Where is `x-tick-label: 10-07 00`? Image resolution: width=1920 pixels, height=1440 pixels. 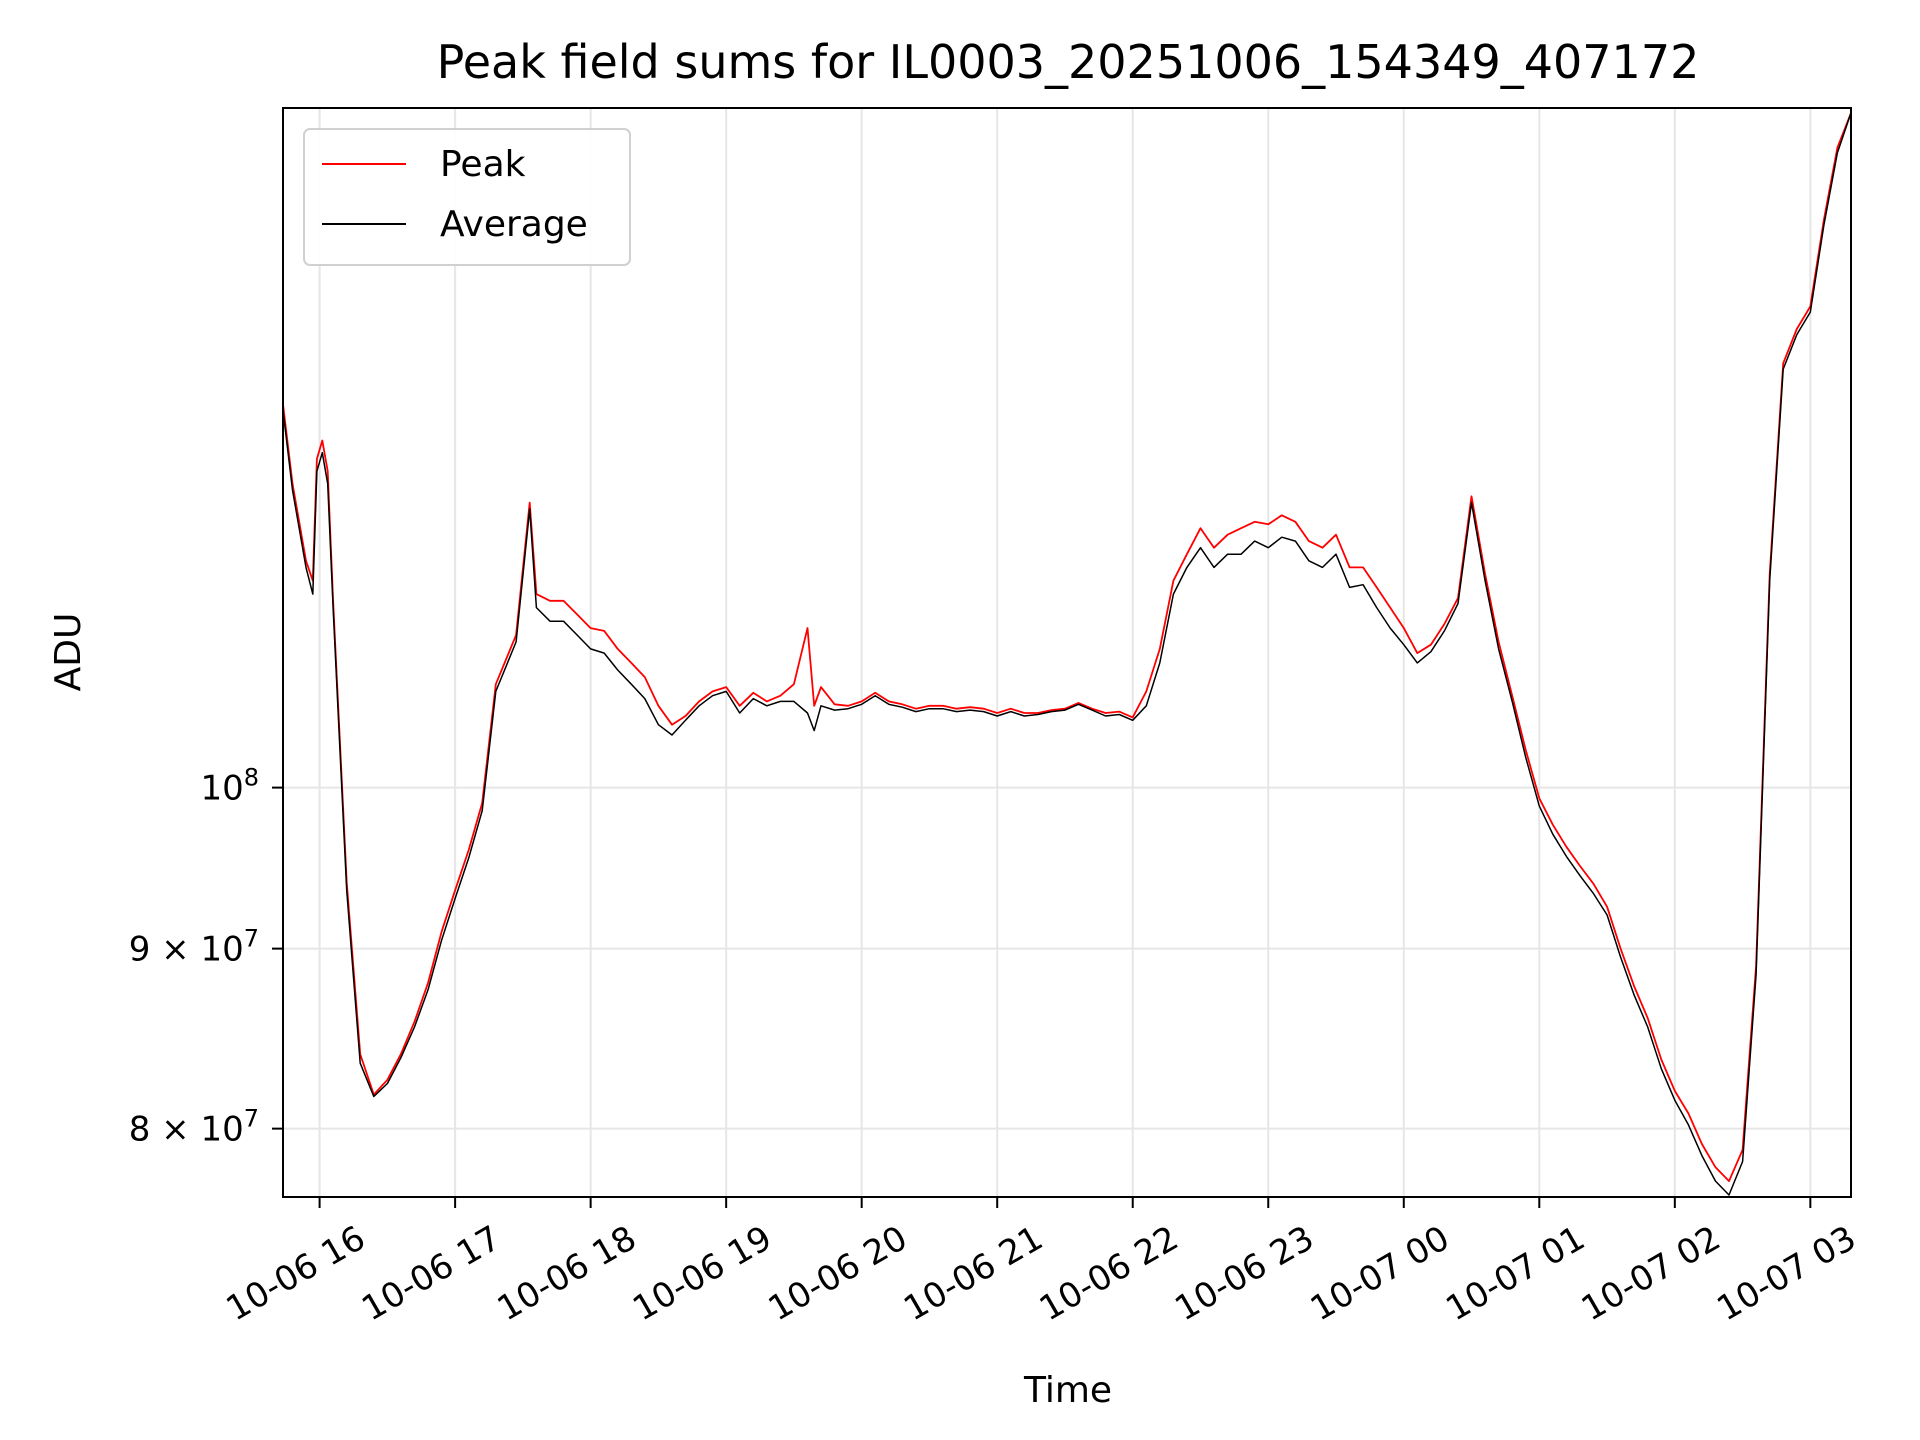
x-tick-label: 10-07 00 is located at coordinates (1380, 1273).